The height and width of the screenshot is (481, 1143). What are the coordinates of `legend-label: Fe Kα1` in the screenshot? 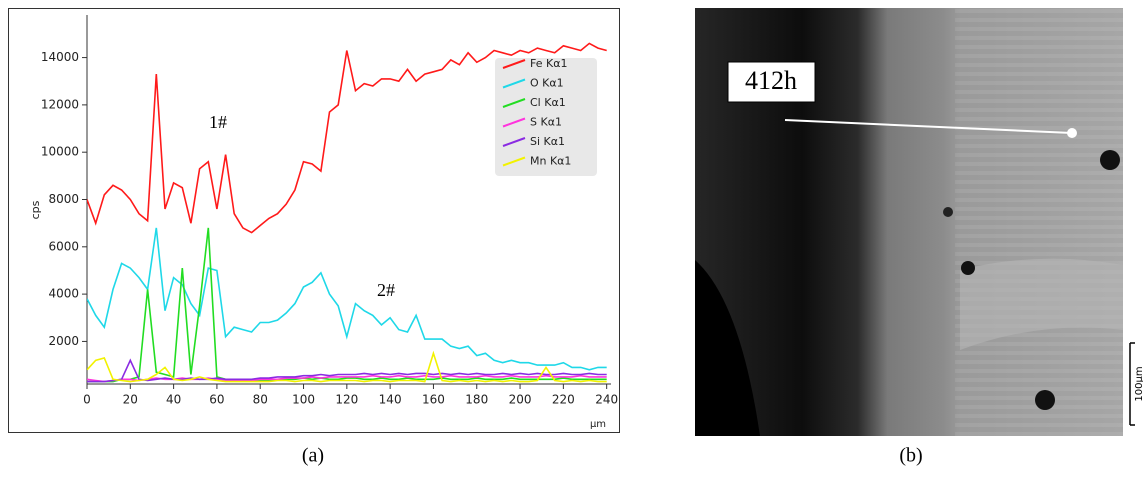 It's located at (548, 63).